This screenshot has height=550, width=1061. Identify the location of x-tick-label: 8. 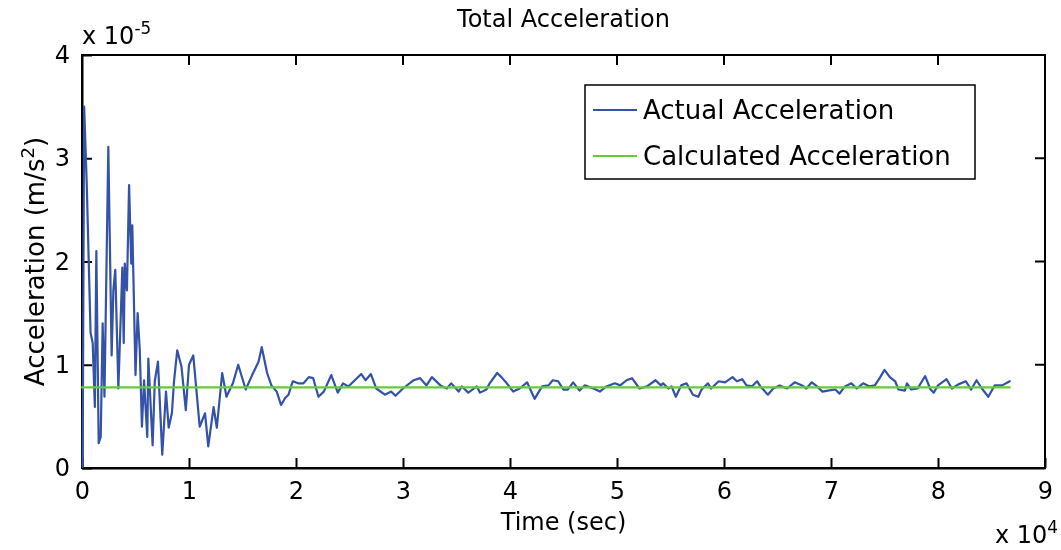
(938, 491).